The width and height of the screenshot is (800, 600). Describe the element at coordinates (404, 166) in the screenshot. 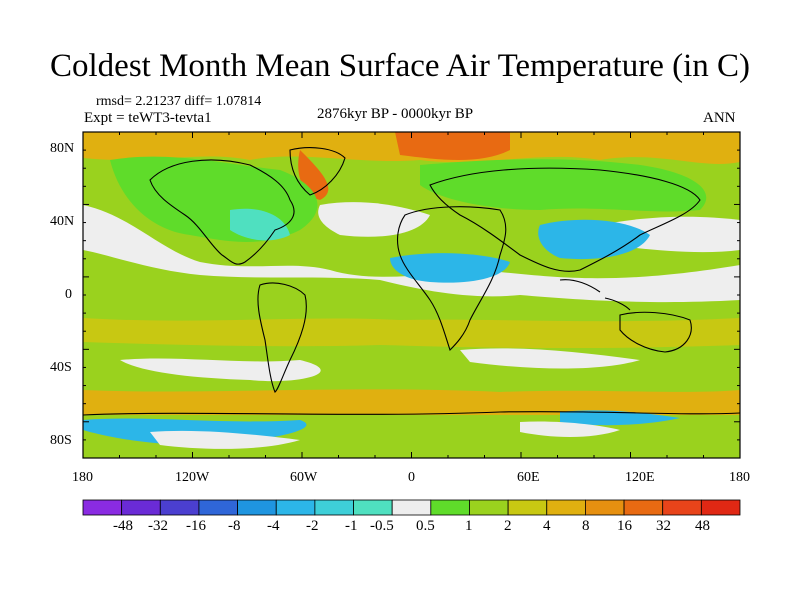

I see `arctic-hot-region` at that location.